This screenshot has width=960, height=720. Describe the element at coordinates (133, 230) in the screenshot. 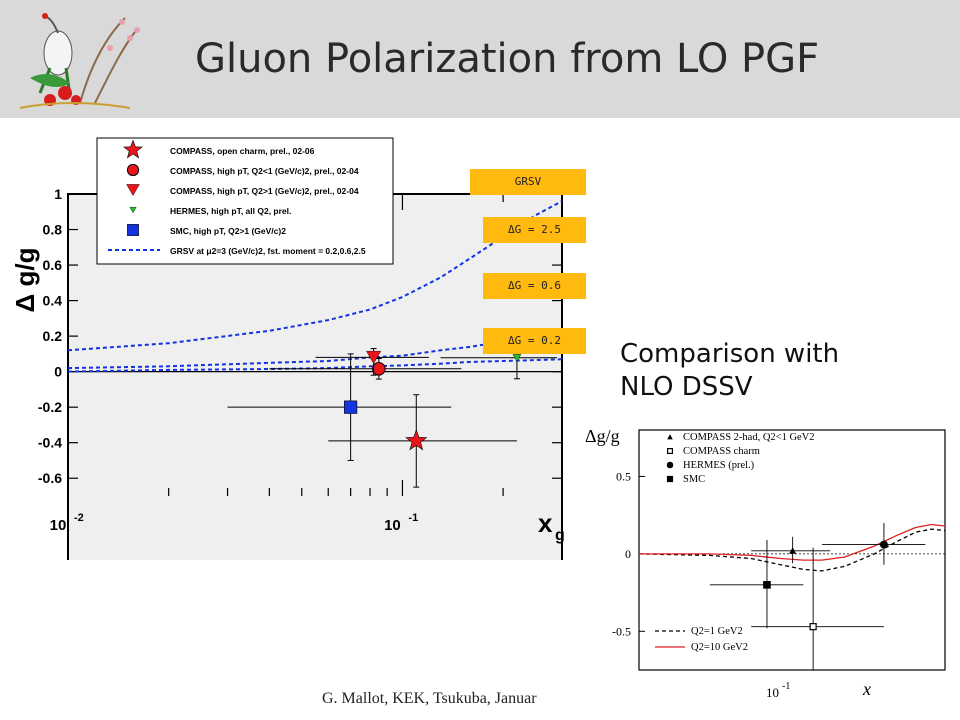

I see `legend-marker-square` at that location.